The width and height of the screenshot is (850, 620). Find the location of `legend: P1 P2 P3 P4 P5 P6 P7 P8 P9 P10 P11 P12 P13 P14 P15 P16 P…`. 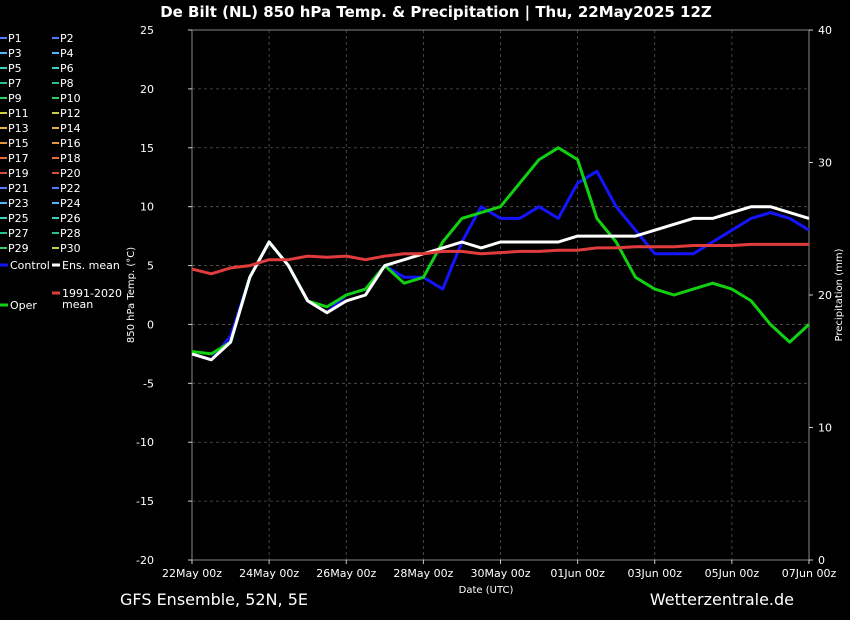

legend: P1 P2 P3 P4 P5 P6 P7 P8 P9 P10 P11 P12 P13 P14 P15 P16 P… is located at coordinates (61, 172).